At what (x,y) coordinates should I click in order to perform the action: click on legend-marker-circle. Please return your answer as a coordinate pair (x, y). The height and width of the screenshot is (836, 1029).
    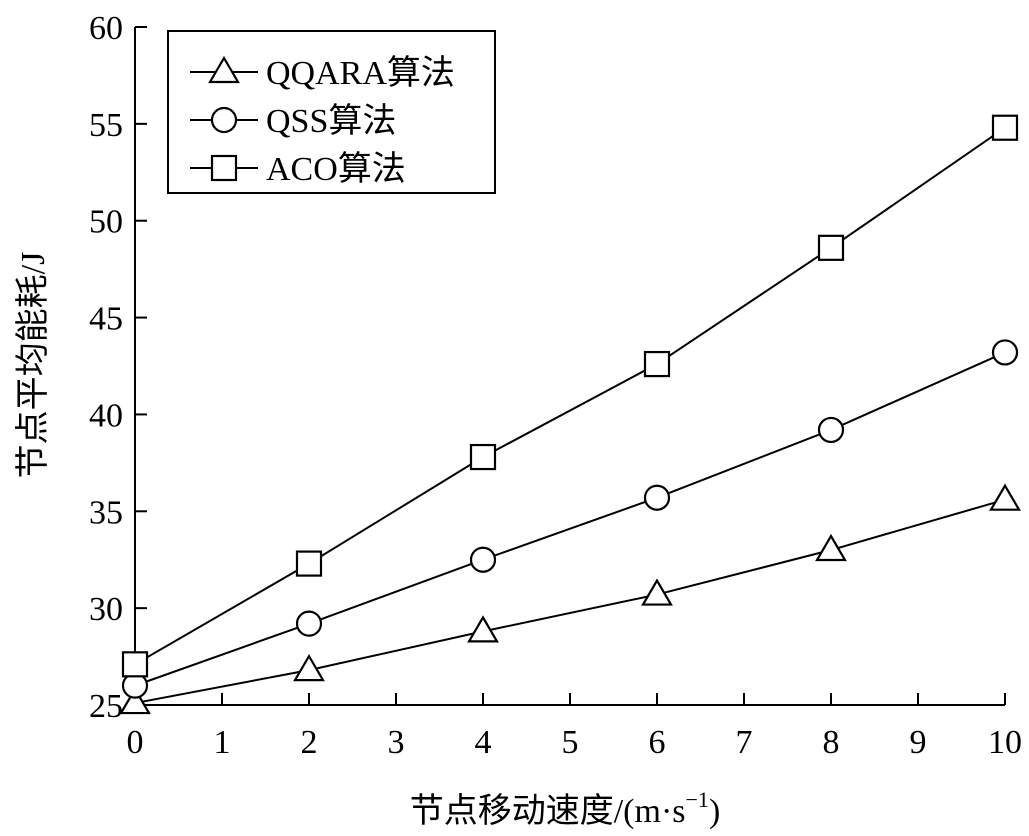
    Looking at the image, I should click on (224, 120).